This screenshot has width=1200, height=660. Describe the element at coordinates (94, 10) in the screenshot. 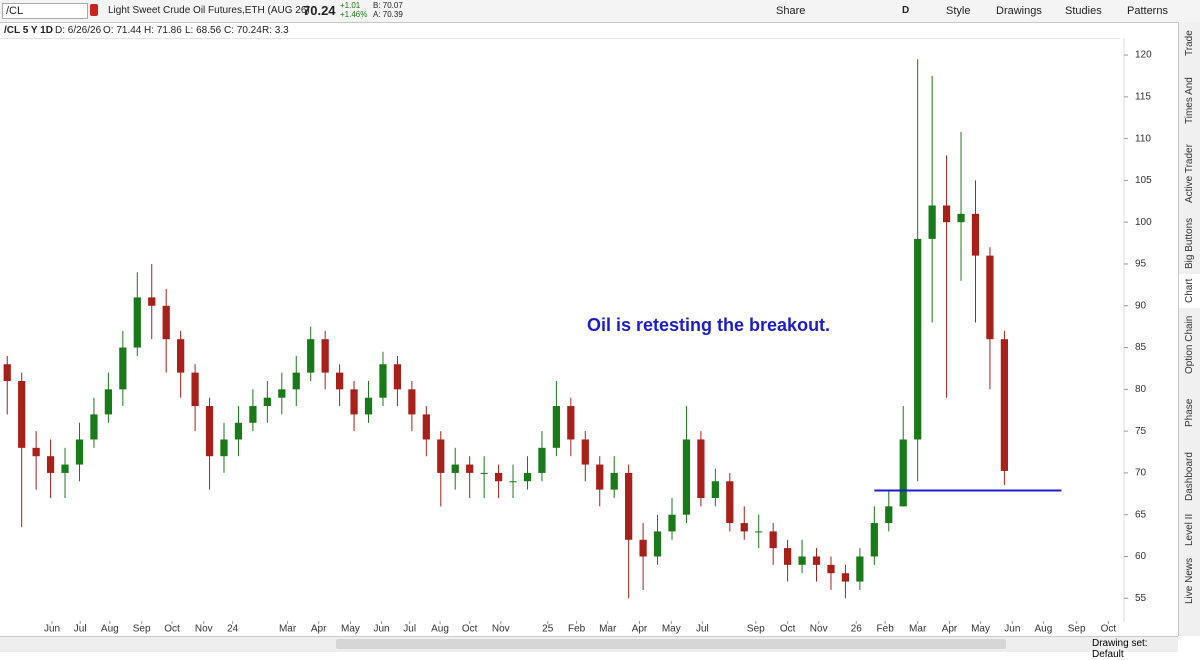

I see `alert-icon` at that location.